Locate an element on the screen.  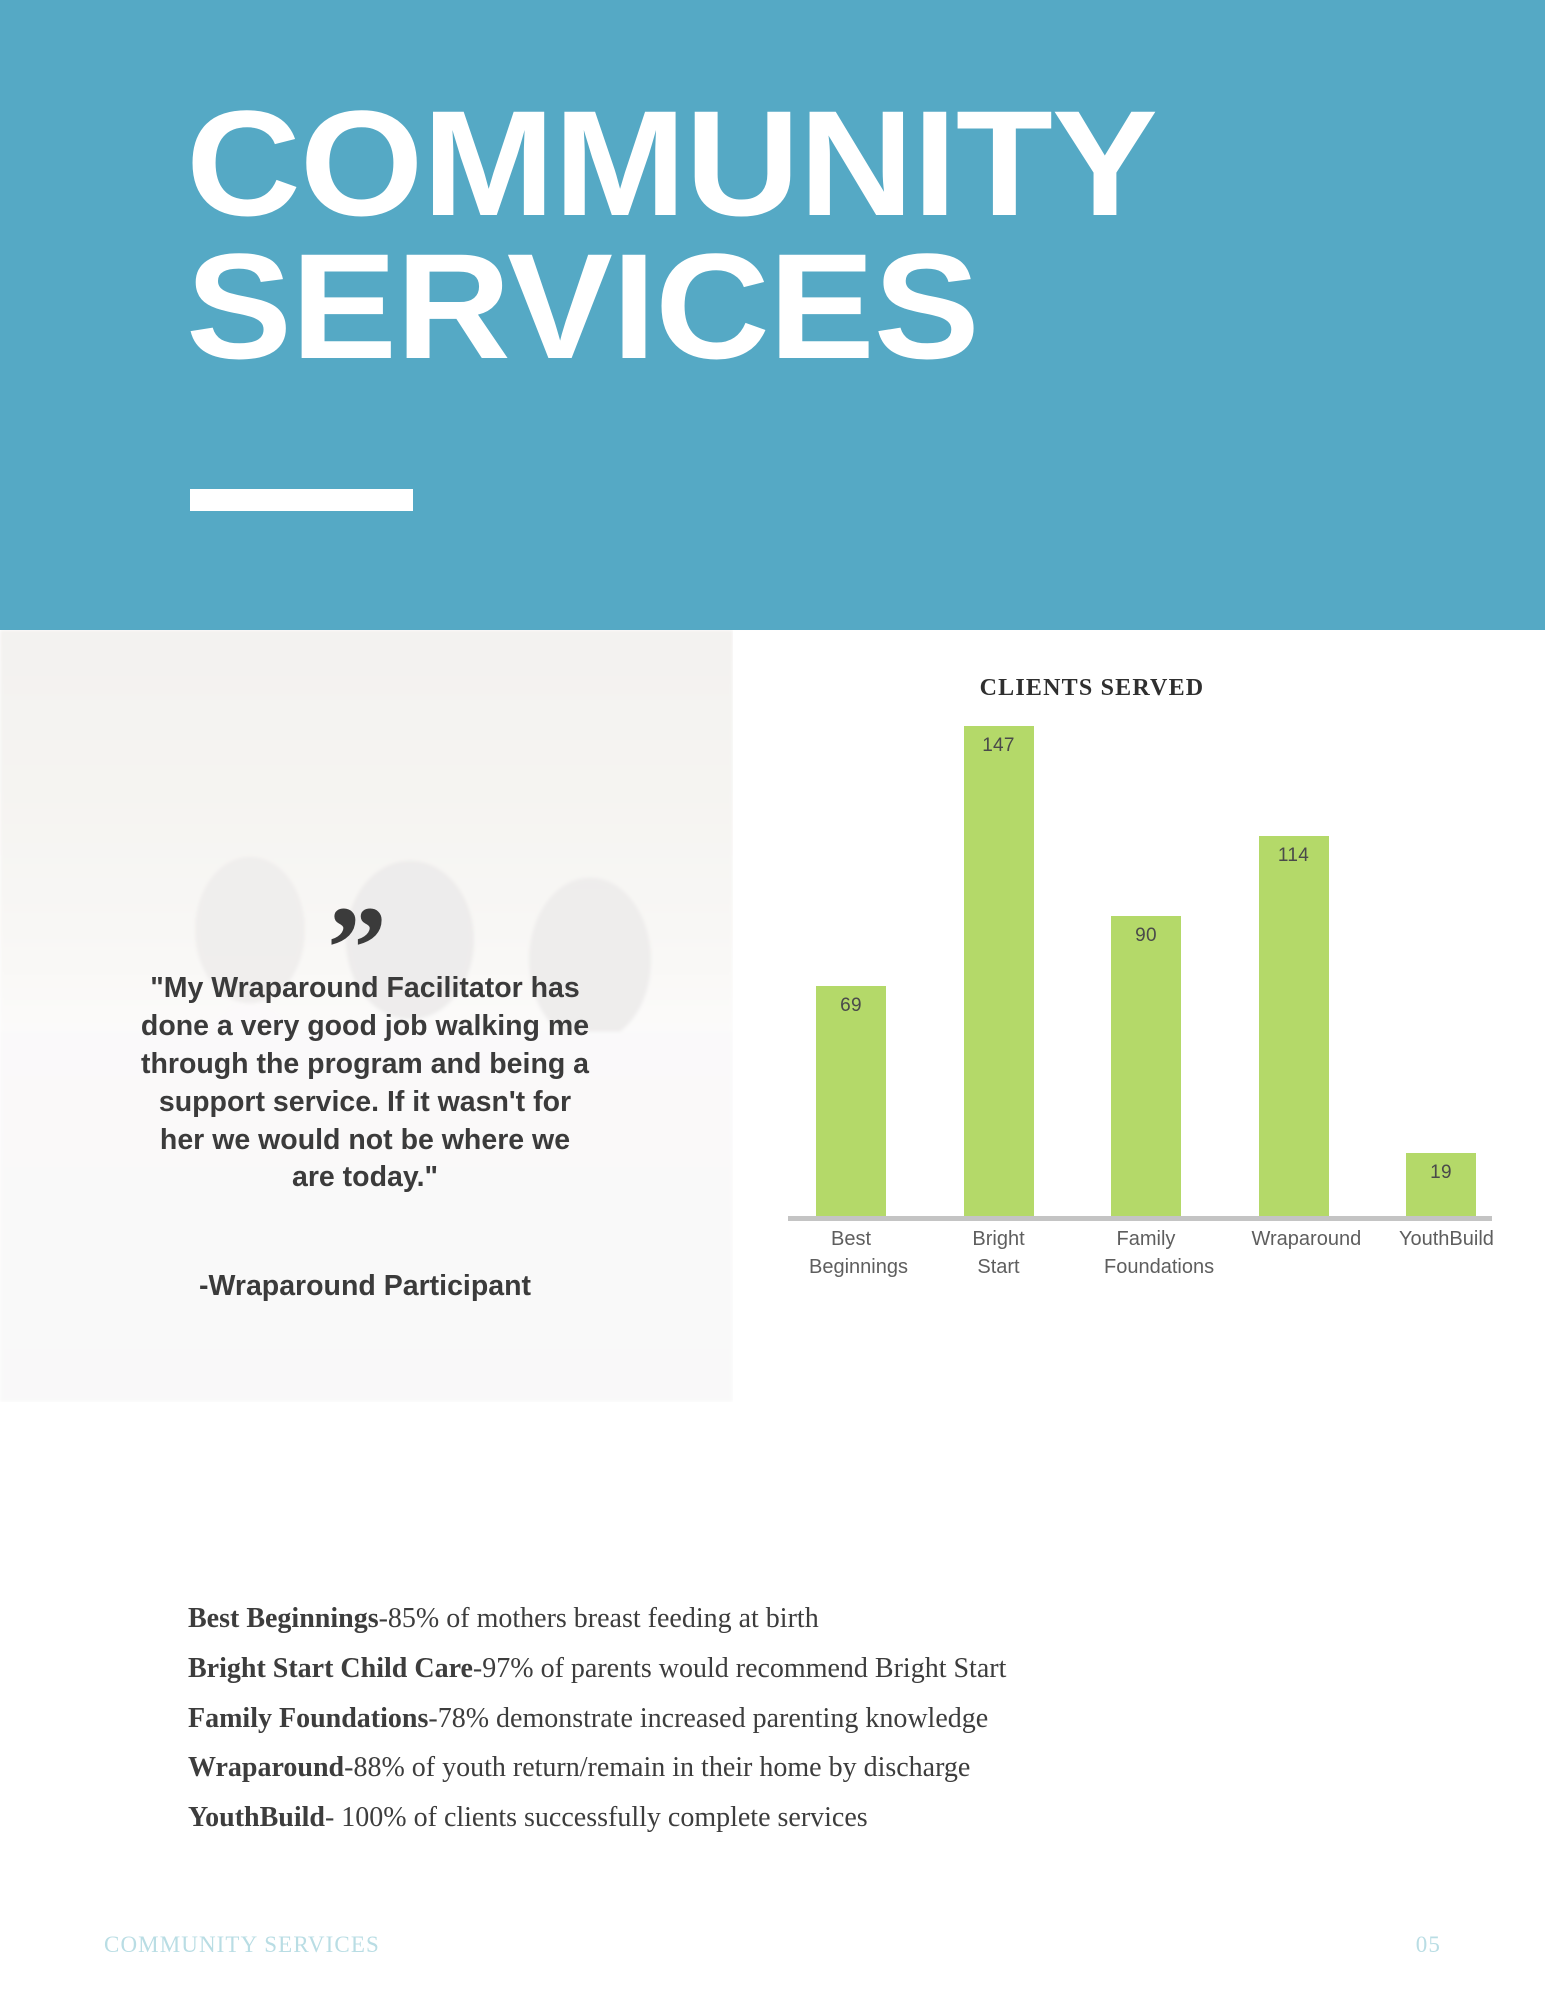
outcome-program-name: Family Foundations is located at coordinates (308, 1718).